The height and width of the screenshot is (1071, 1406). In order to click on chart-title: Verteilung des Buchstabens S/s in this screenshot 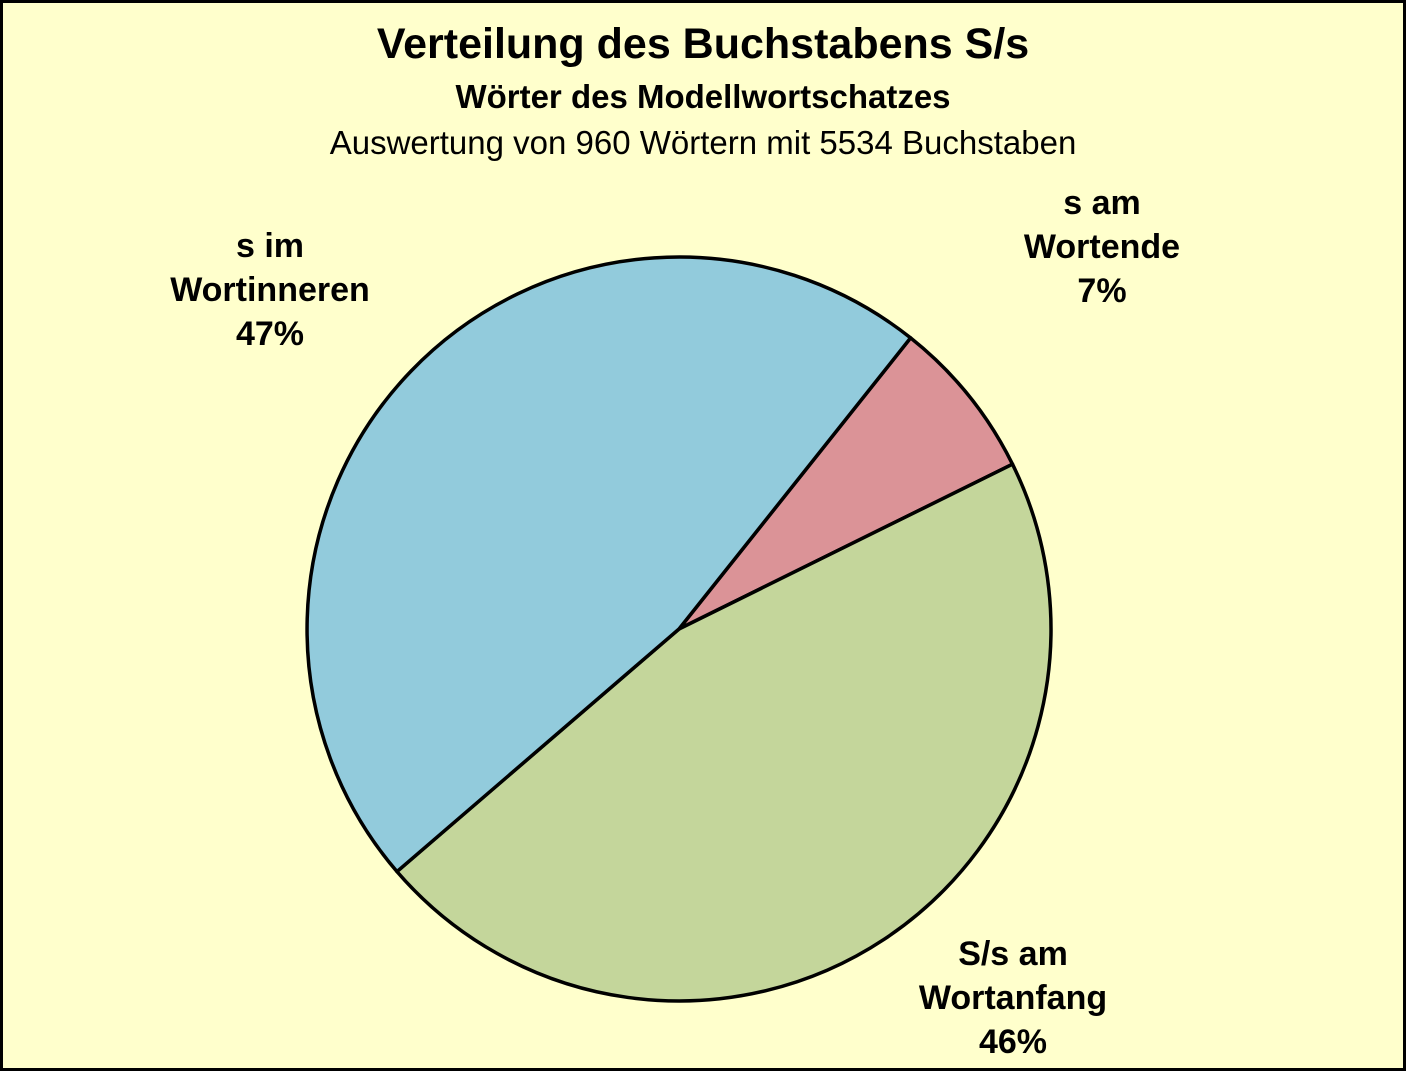, I will do `click(703, 44)`.